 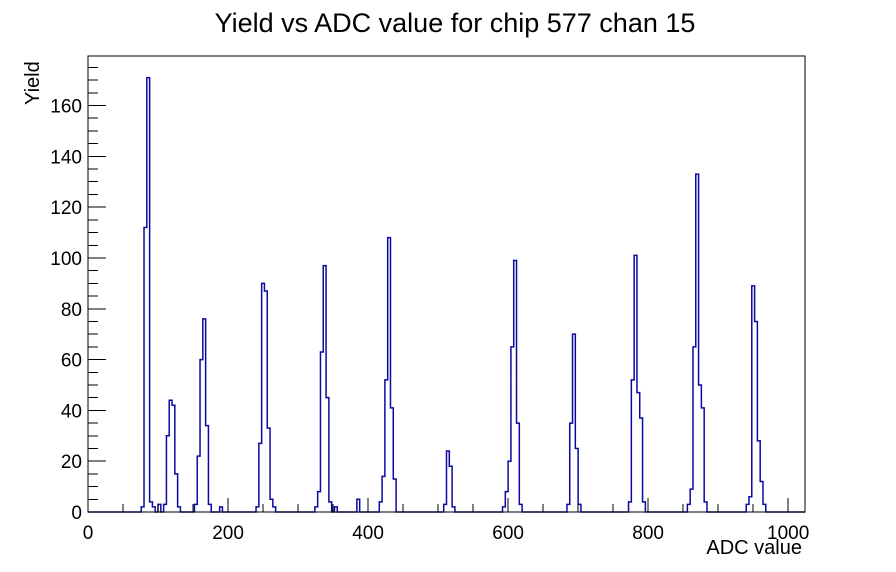 What do you see at coordinates (71, 411) in the screenshot?
I see `y-tick-label: 40` at bounding box center [71, 411].